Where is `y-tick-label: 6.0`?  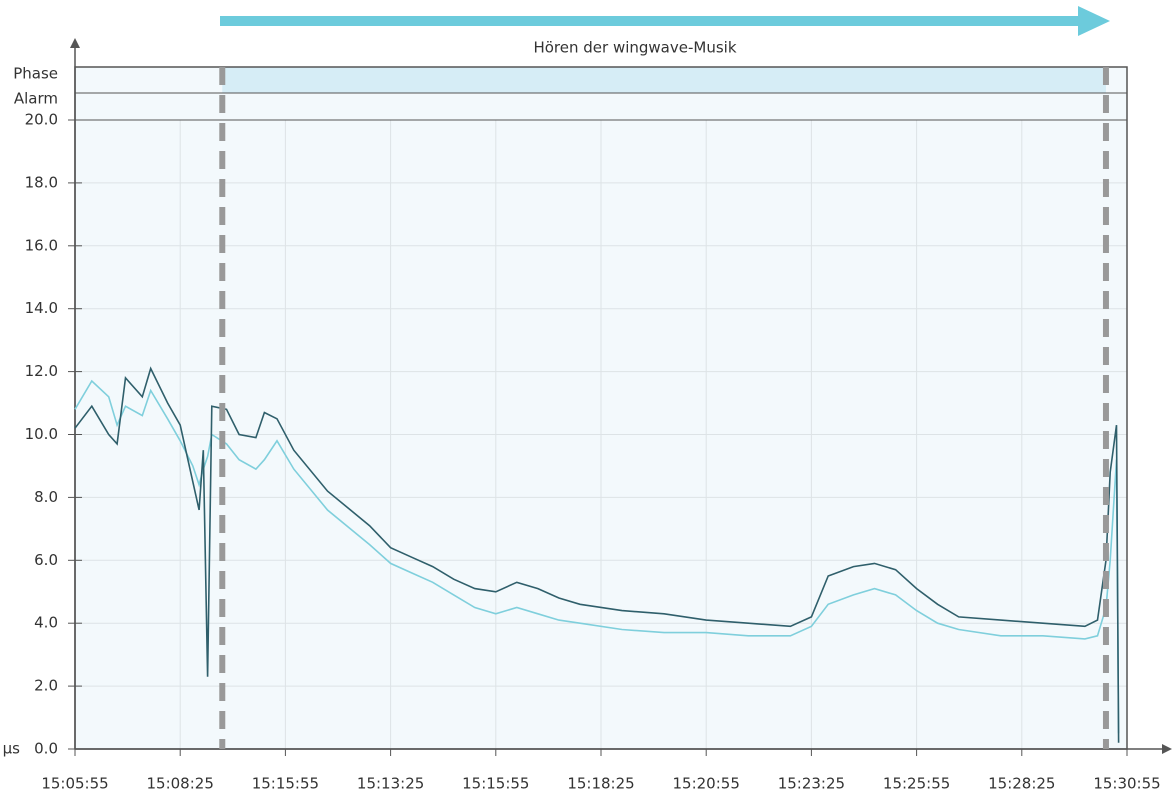
y-tick-label: 6.0 is located at coordinates (46, 560).